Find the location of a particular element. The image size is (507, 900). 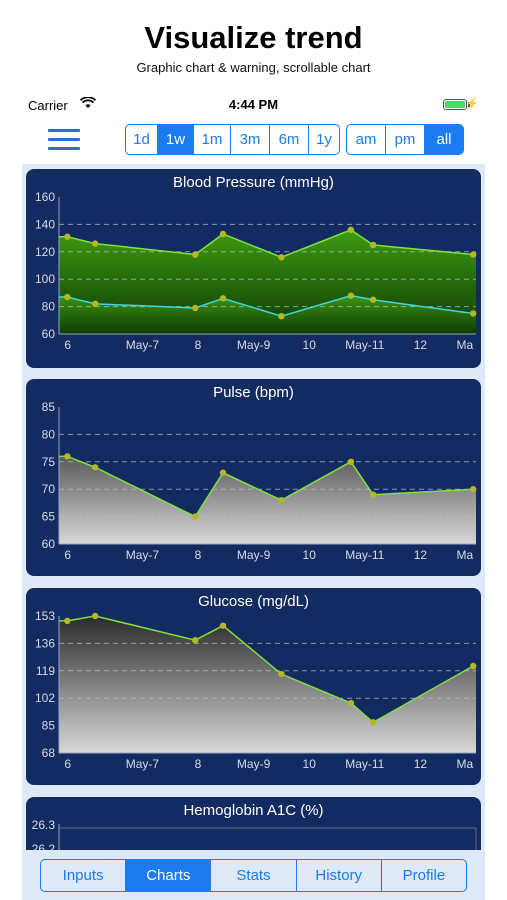

tab-history-button: History is located at coordinates (338, 875).